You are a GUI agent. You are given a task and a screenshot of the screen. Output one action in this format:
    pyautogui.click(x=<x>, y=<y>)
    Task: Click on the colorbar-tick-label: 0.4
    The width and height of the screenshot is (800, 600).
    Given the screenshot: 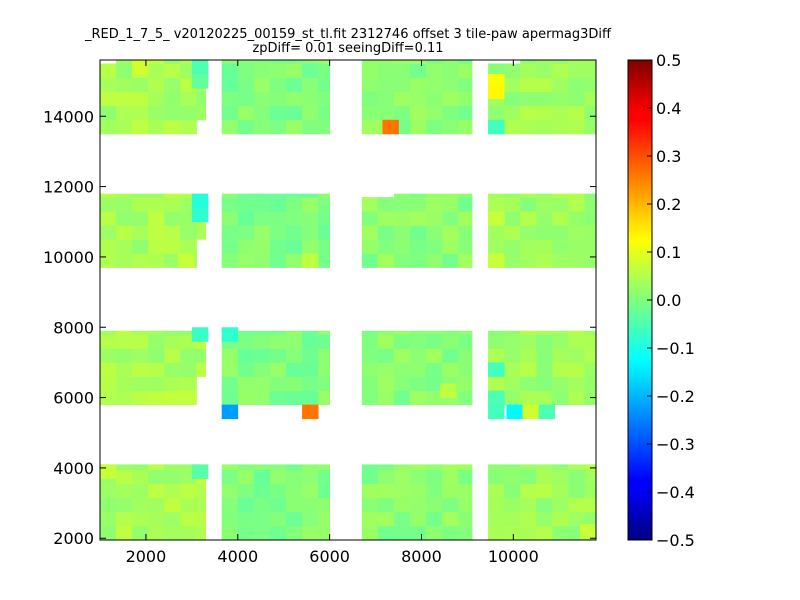 What is the action you would take?
    pyautogui.click(x=668, y=108)
    